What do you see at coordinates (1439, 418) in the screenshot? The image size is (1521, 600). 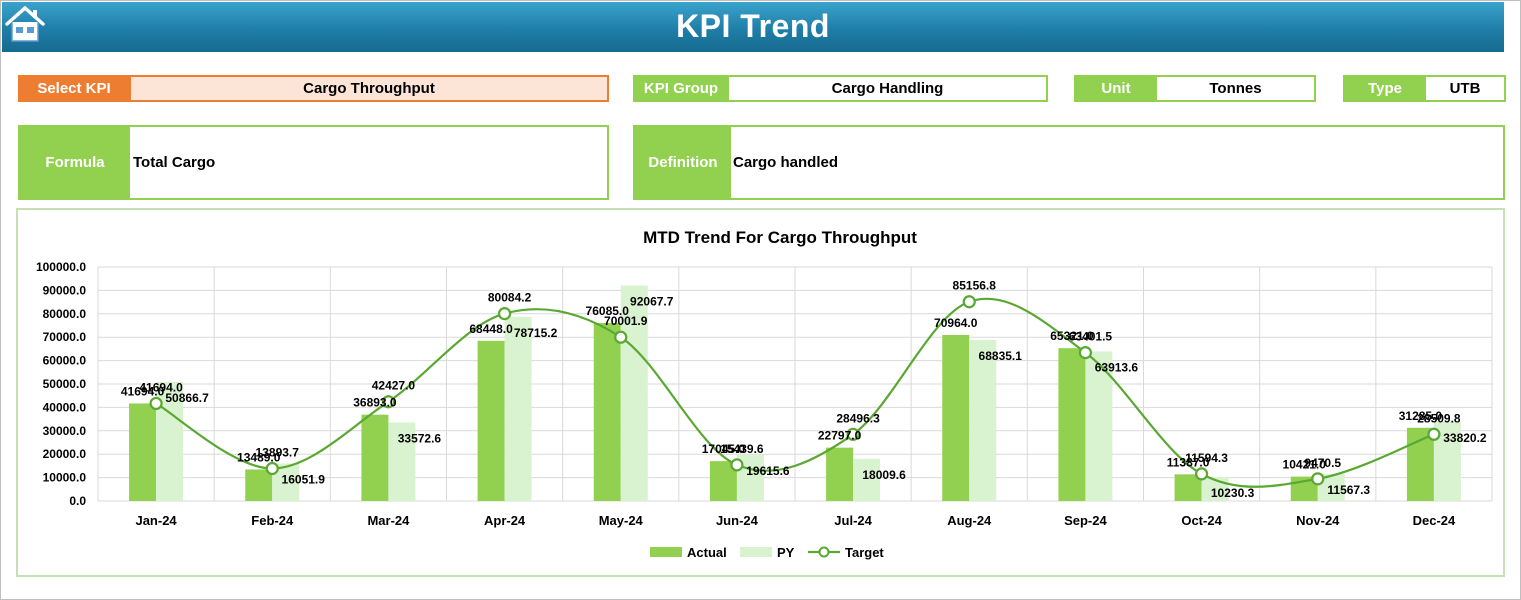 I see `data-label-target: 28509.8` at bounding box center [1439, 418].